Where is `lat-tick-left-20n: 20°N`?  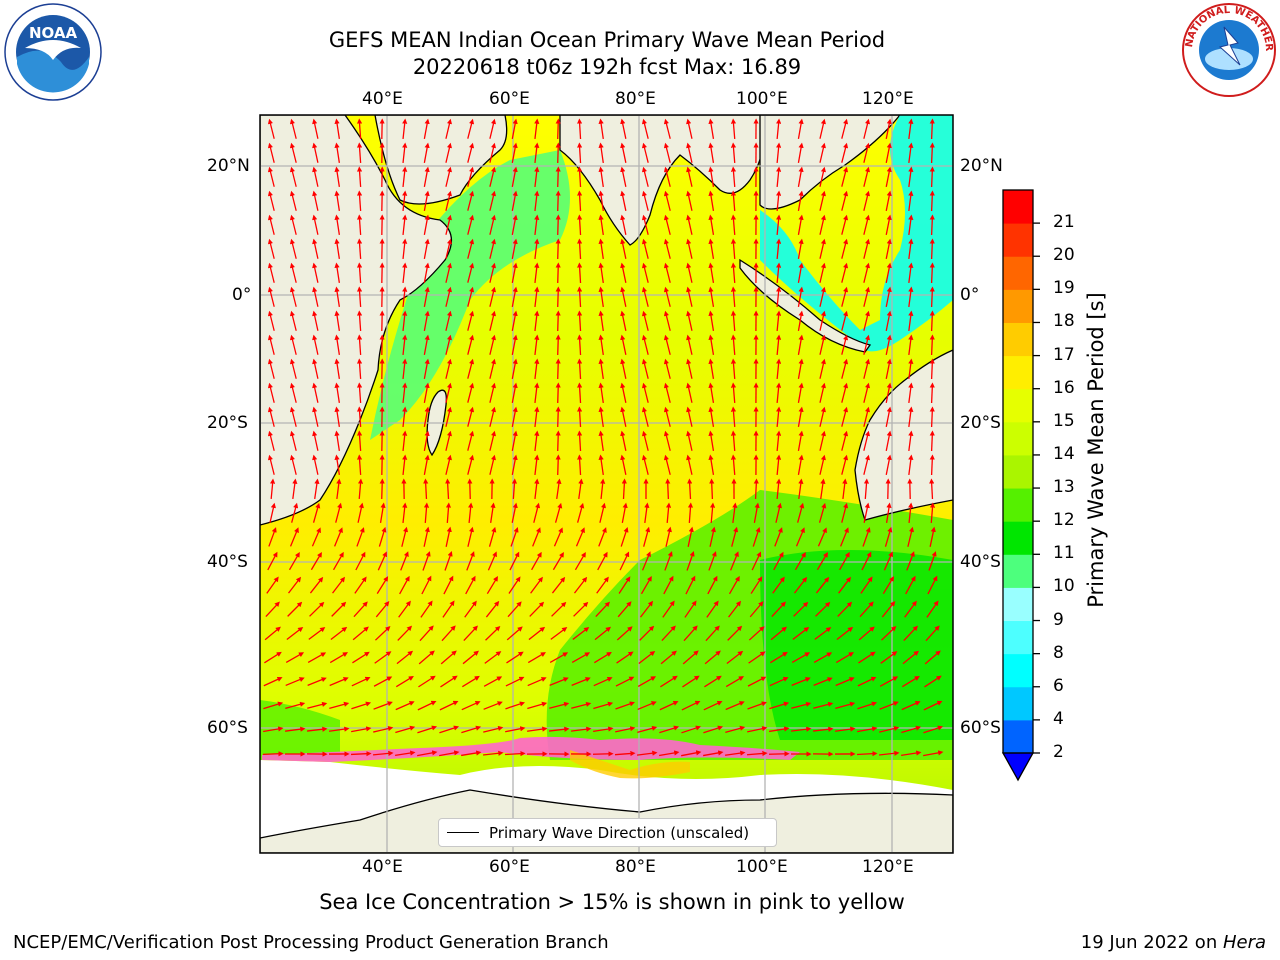
lat-tick-left-20n: 20°N is located at coordinates (228, 166).